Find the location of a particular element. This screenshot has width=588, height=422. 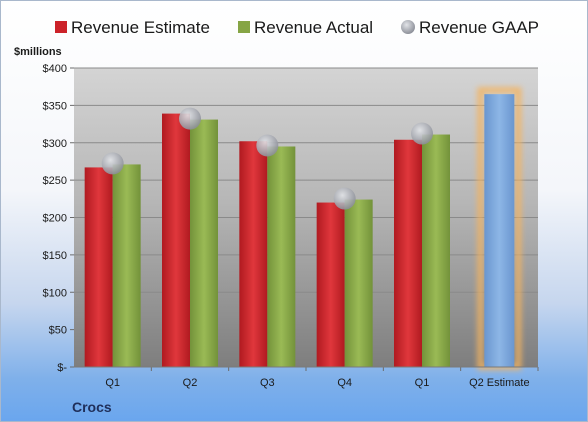

y-tick-label: $300 is located at coordinates (55, 144).